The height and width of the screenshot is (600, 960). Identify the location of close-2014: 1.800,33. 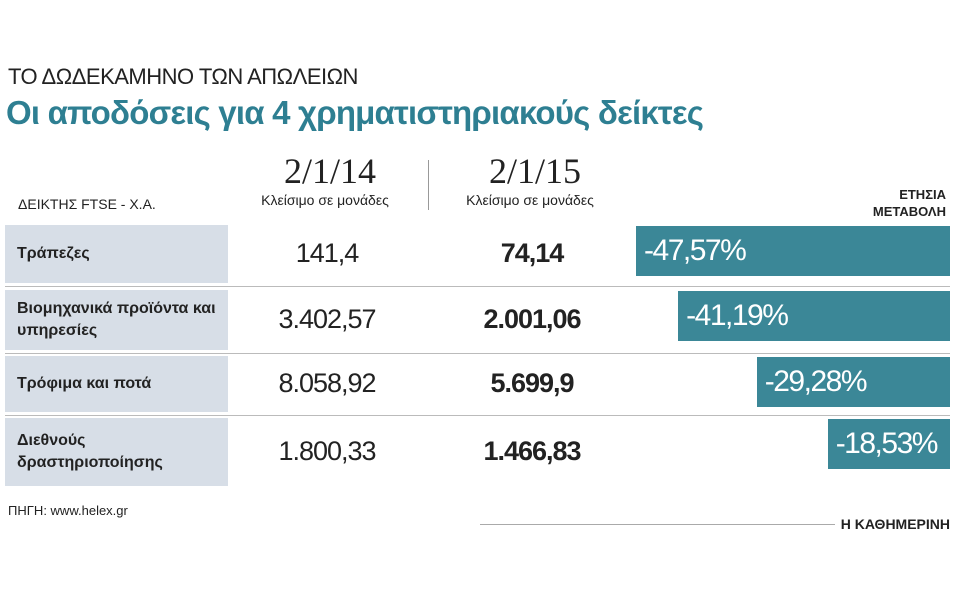
(327, 451).